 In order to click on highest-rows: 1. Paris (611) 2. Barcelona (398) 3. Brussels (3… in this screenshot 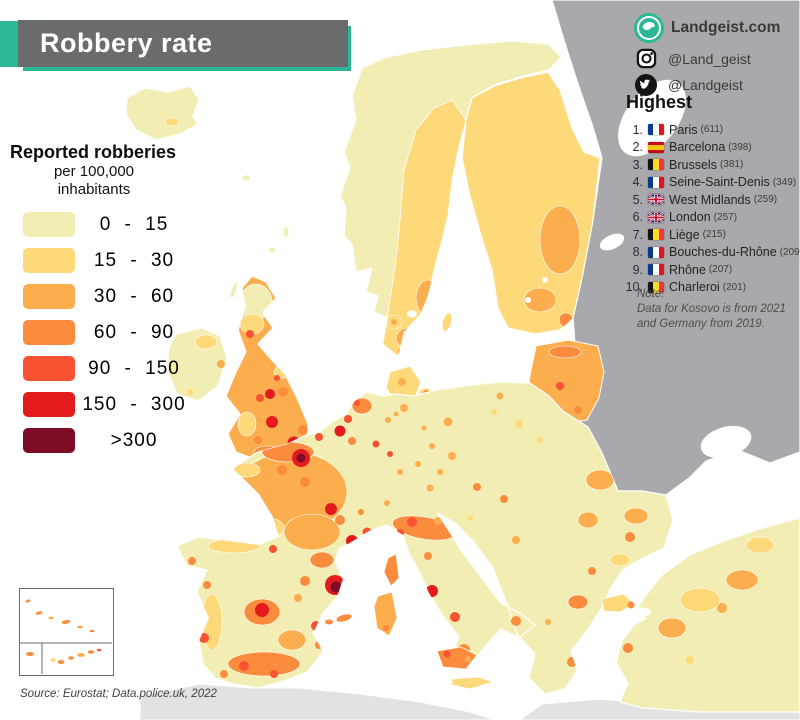, I will do `click(711, 208)`.